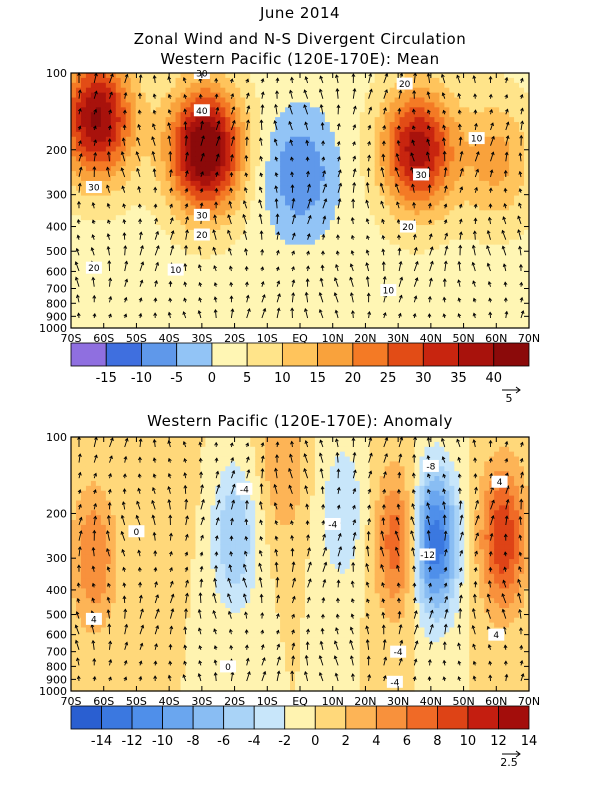  I want to click on wind-arrow, so click(79, 94).